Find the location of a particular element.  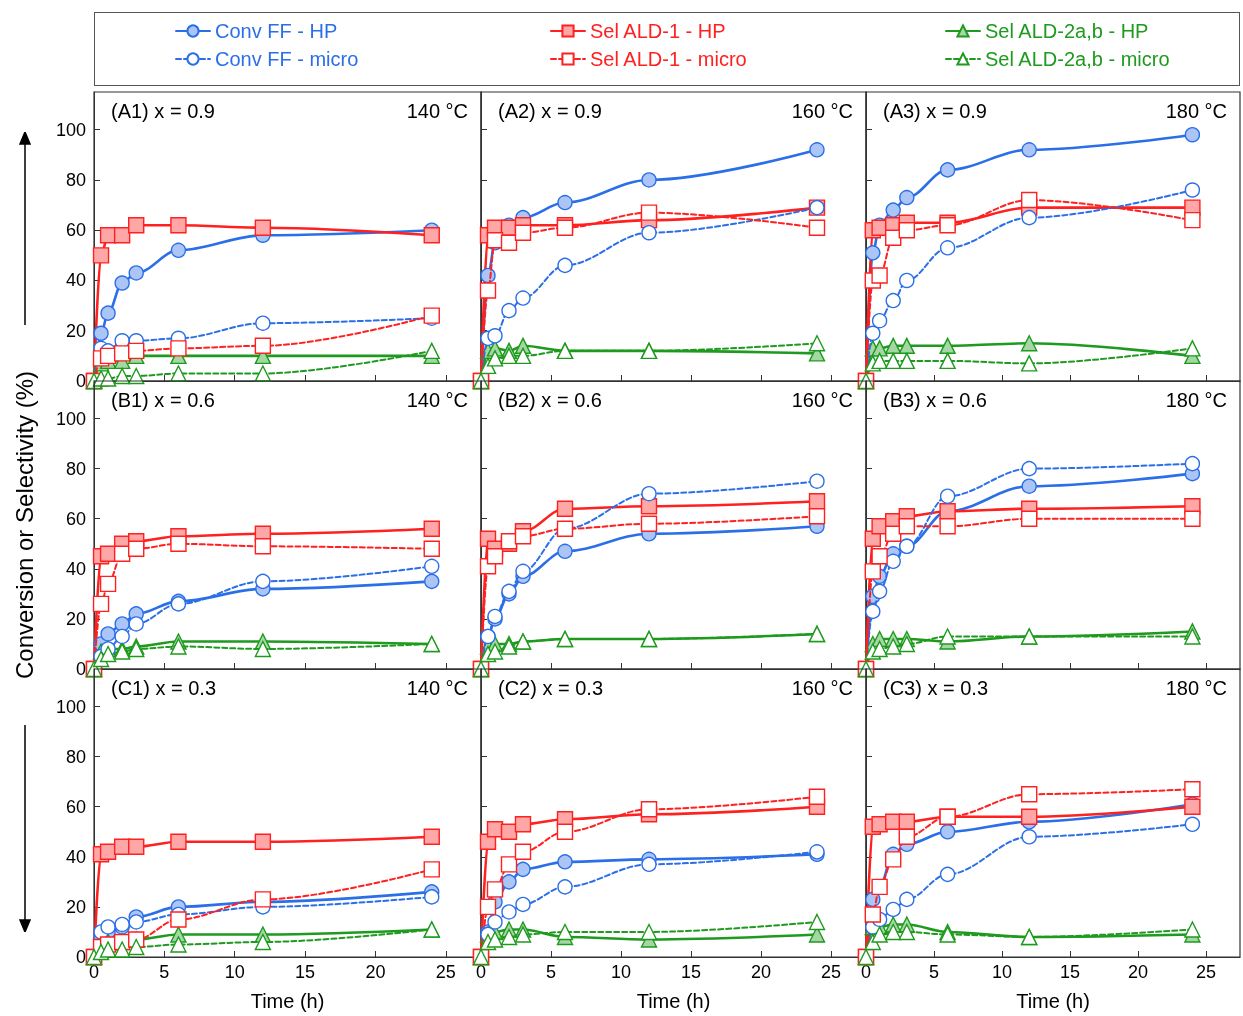

chart-title: (A1) x = 0.9 is located at coordinates (163, 111).